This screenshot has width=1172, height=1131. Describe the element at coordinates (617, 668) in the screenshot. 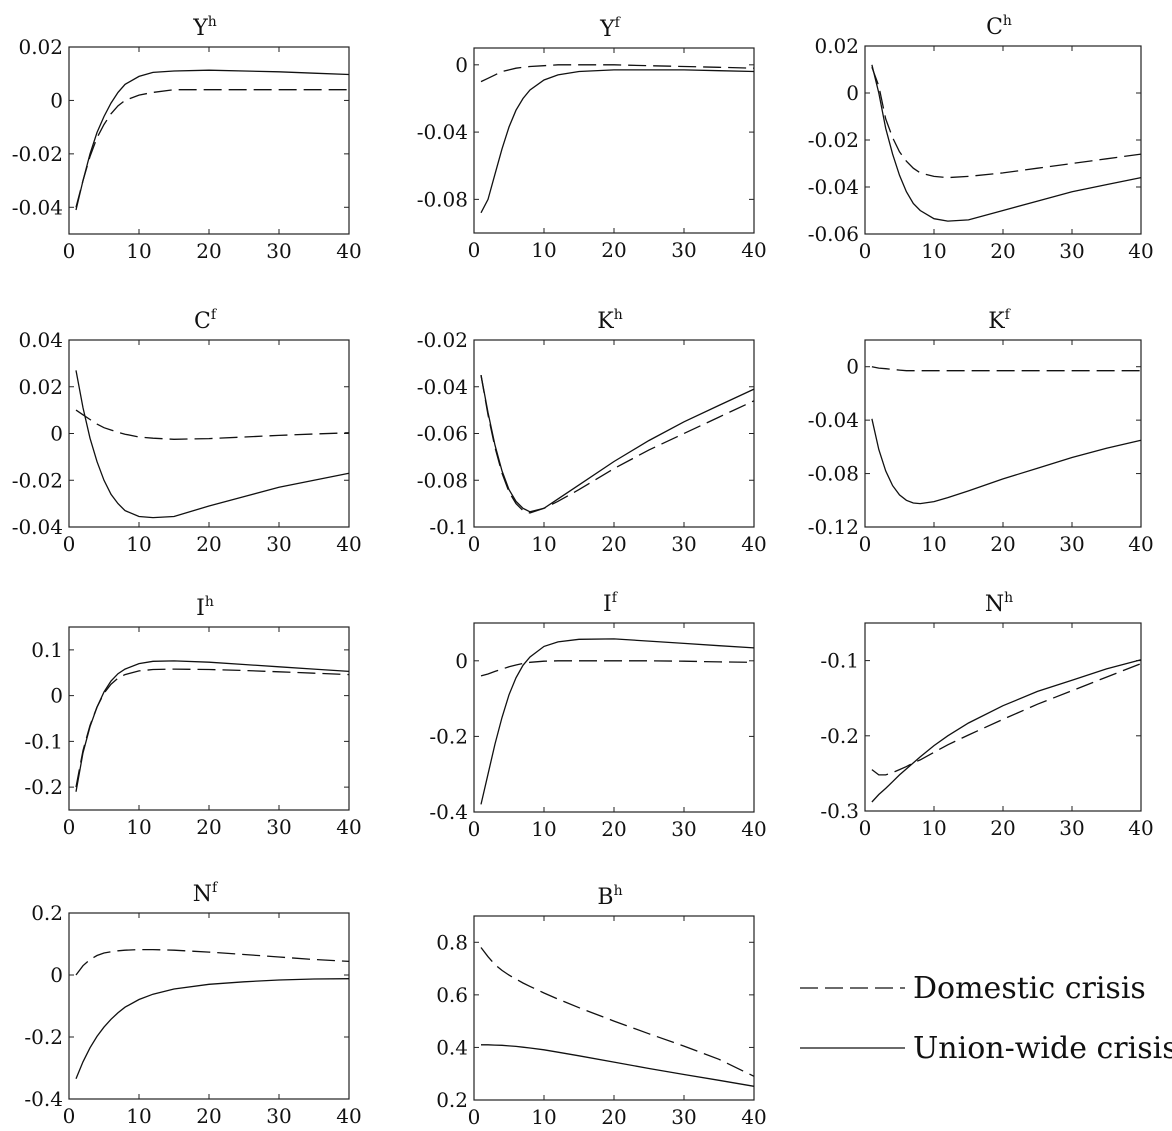

I see `panel-8-series-domestic-crisis` at that location.